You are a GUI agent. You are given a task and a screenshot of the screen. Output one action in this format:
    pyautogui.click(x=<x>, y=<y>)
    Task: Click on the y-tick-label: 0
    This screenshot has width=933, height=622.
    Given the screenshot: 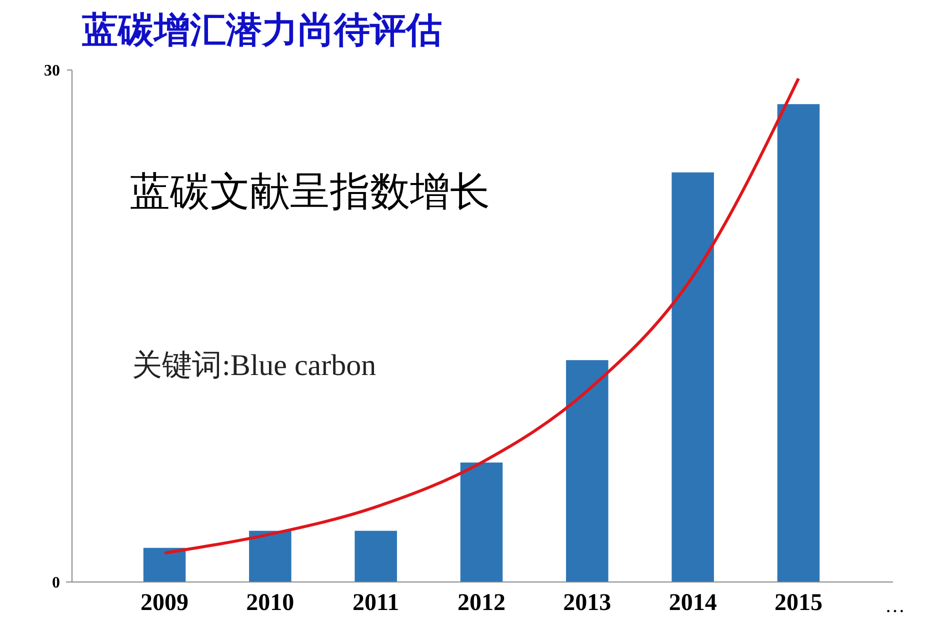 What is the action you would take?
    pyautogui.click(x=56, y=583)
    